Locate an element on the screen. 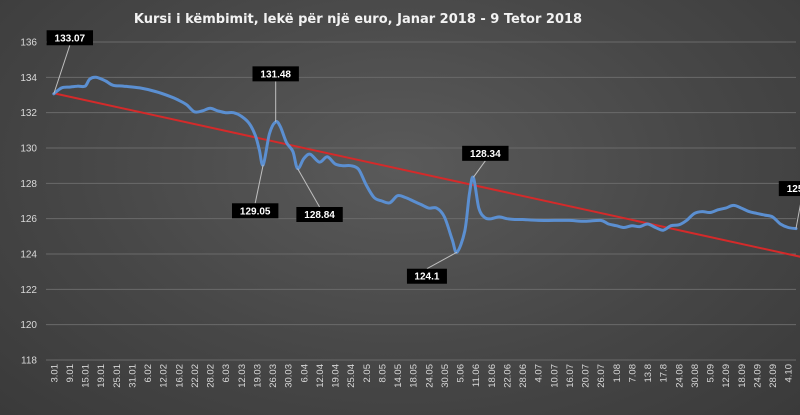 This screenshot has height=415, width=800. y-tick-label: 126 is located at coordinates (28, 219).